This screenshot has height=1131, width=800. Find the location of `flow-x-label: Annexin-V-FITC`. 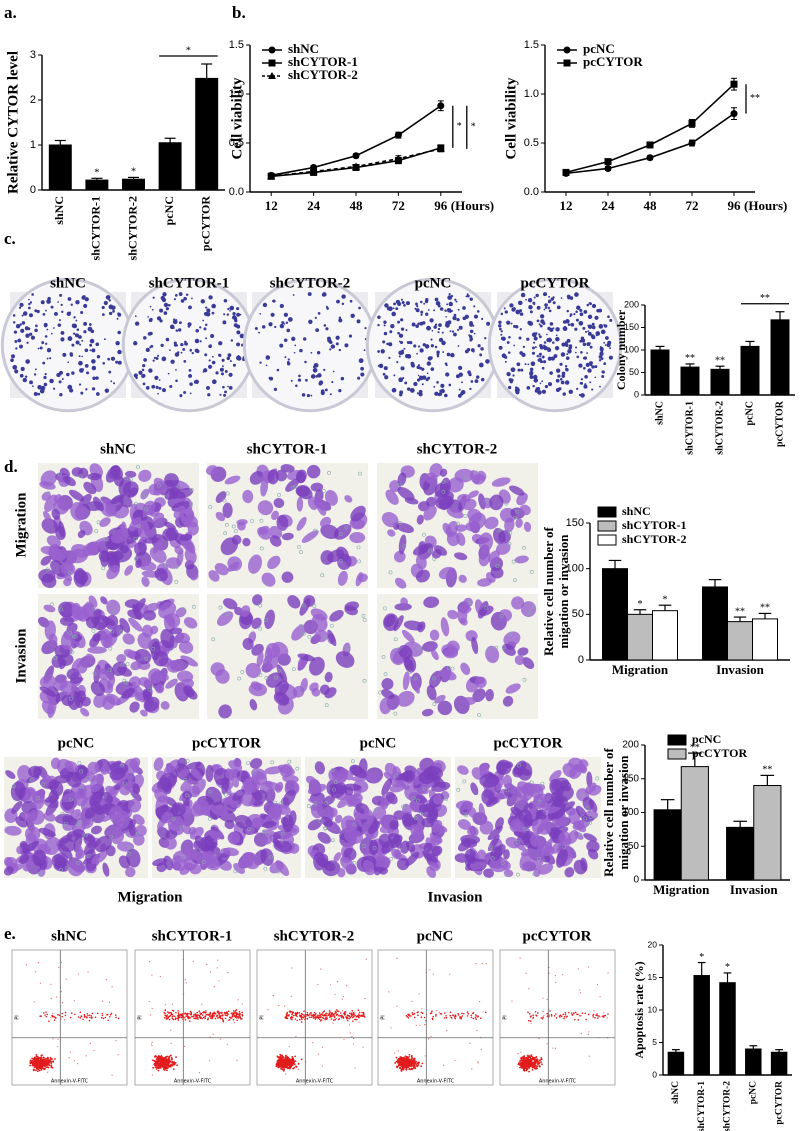

flow-x-label: Annexin-V-FITC is located at coordinates (315, 1082).